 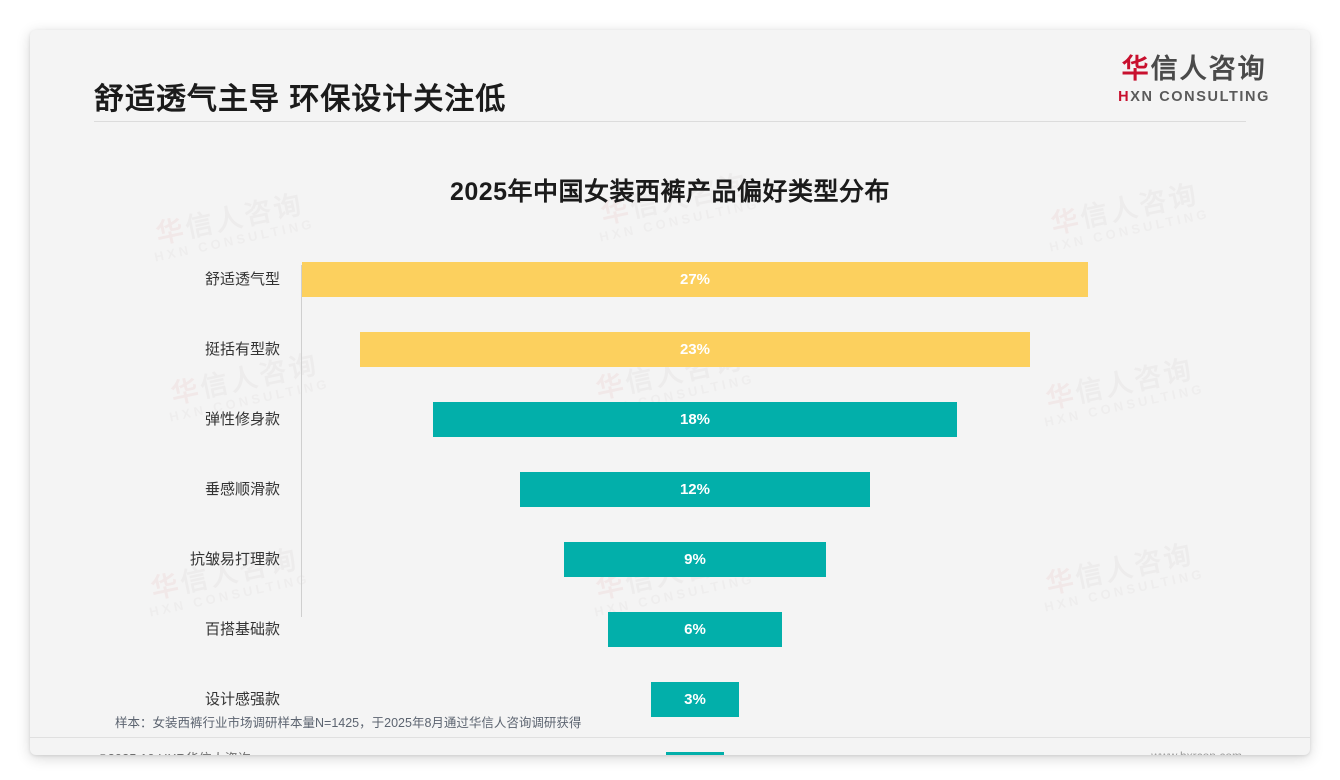 What do you see at coordinates (242, 699) in the screenshot?
I see `chart-category-label: 设计感强款` at bounding box center [242, 699].